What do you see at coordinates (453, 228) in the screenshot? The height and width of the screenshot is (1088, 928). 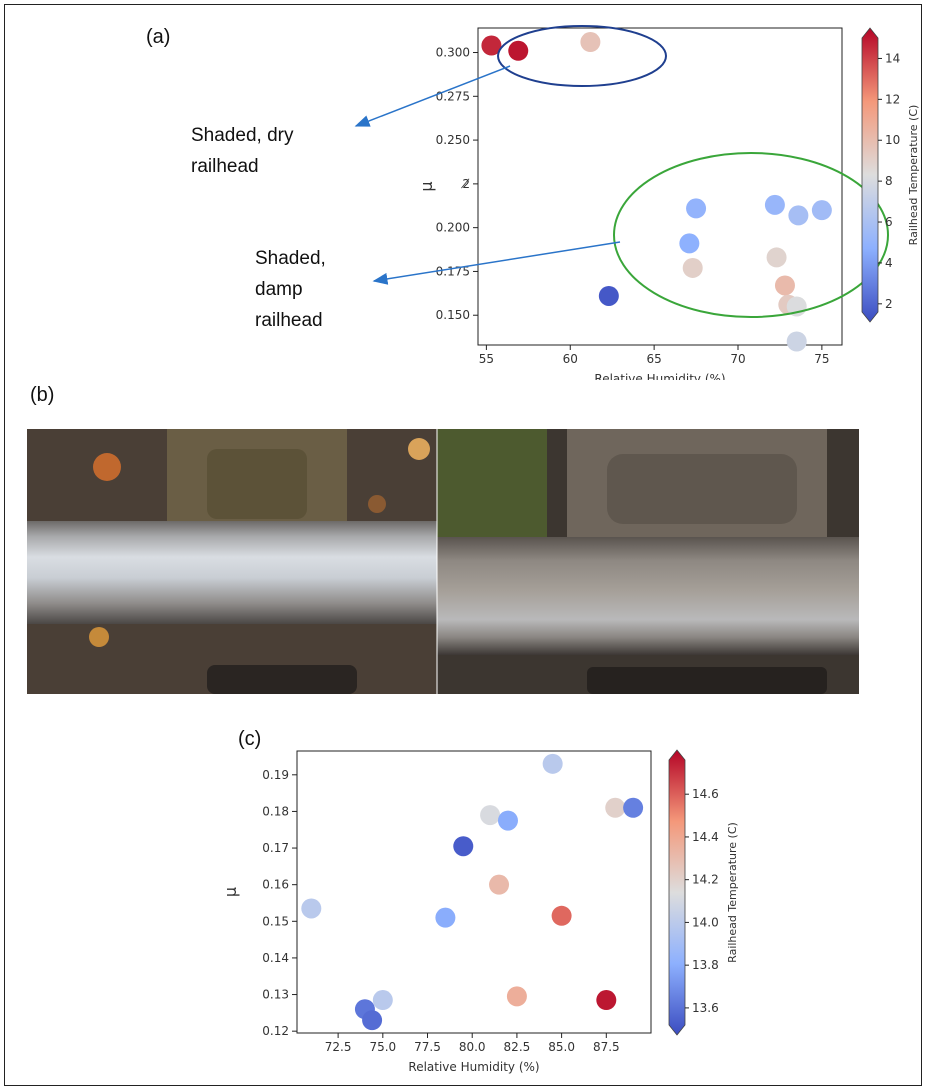 I see `y-tick-label: 0.200` at bounding box center [453, 228].